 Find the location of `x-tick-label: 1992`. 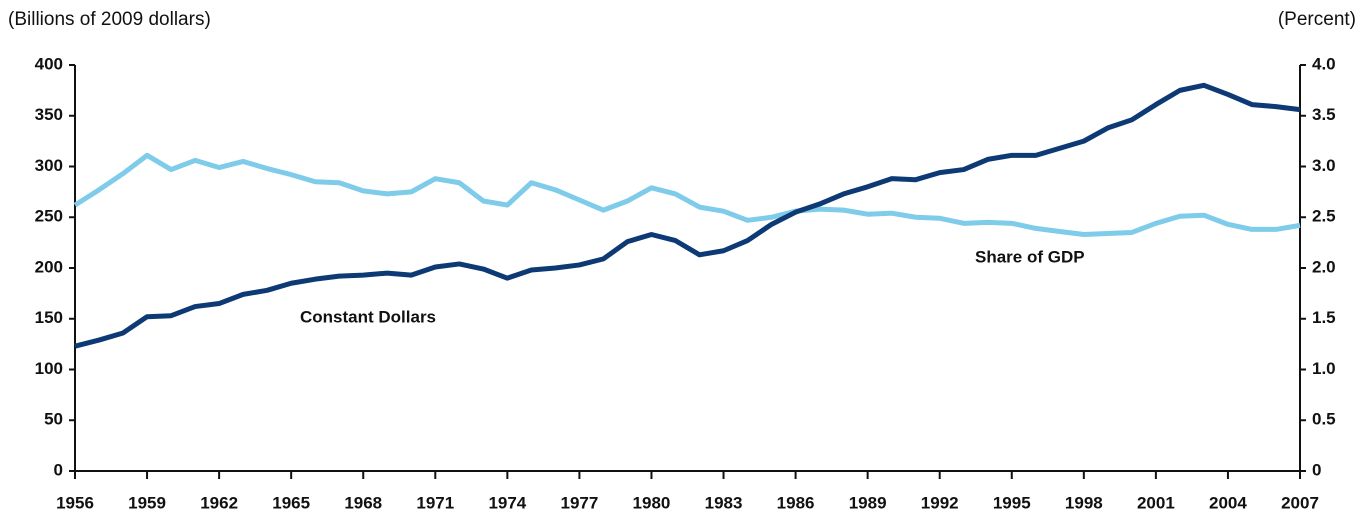

x-tick-label: 1992 is located at coordinates (940, 502).